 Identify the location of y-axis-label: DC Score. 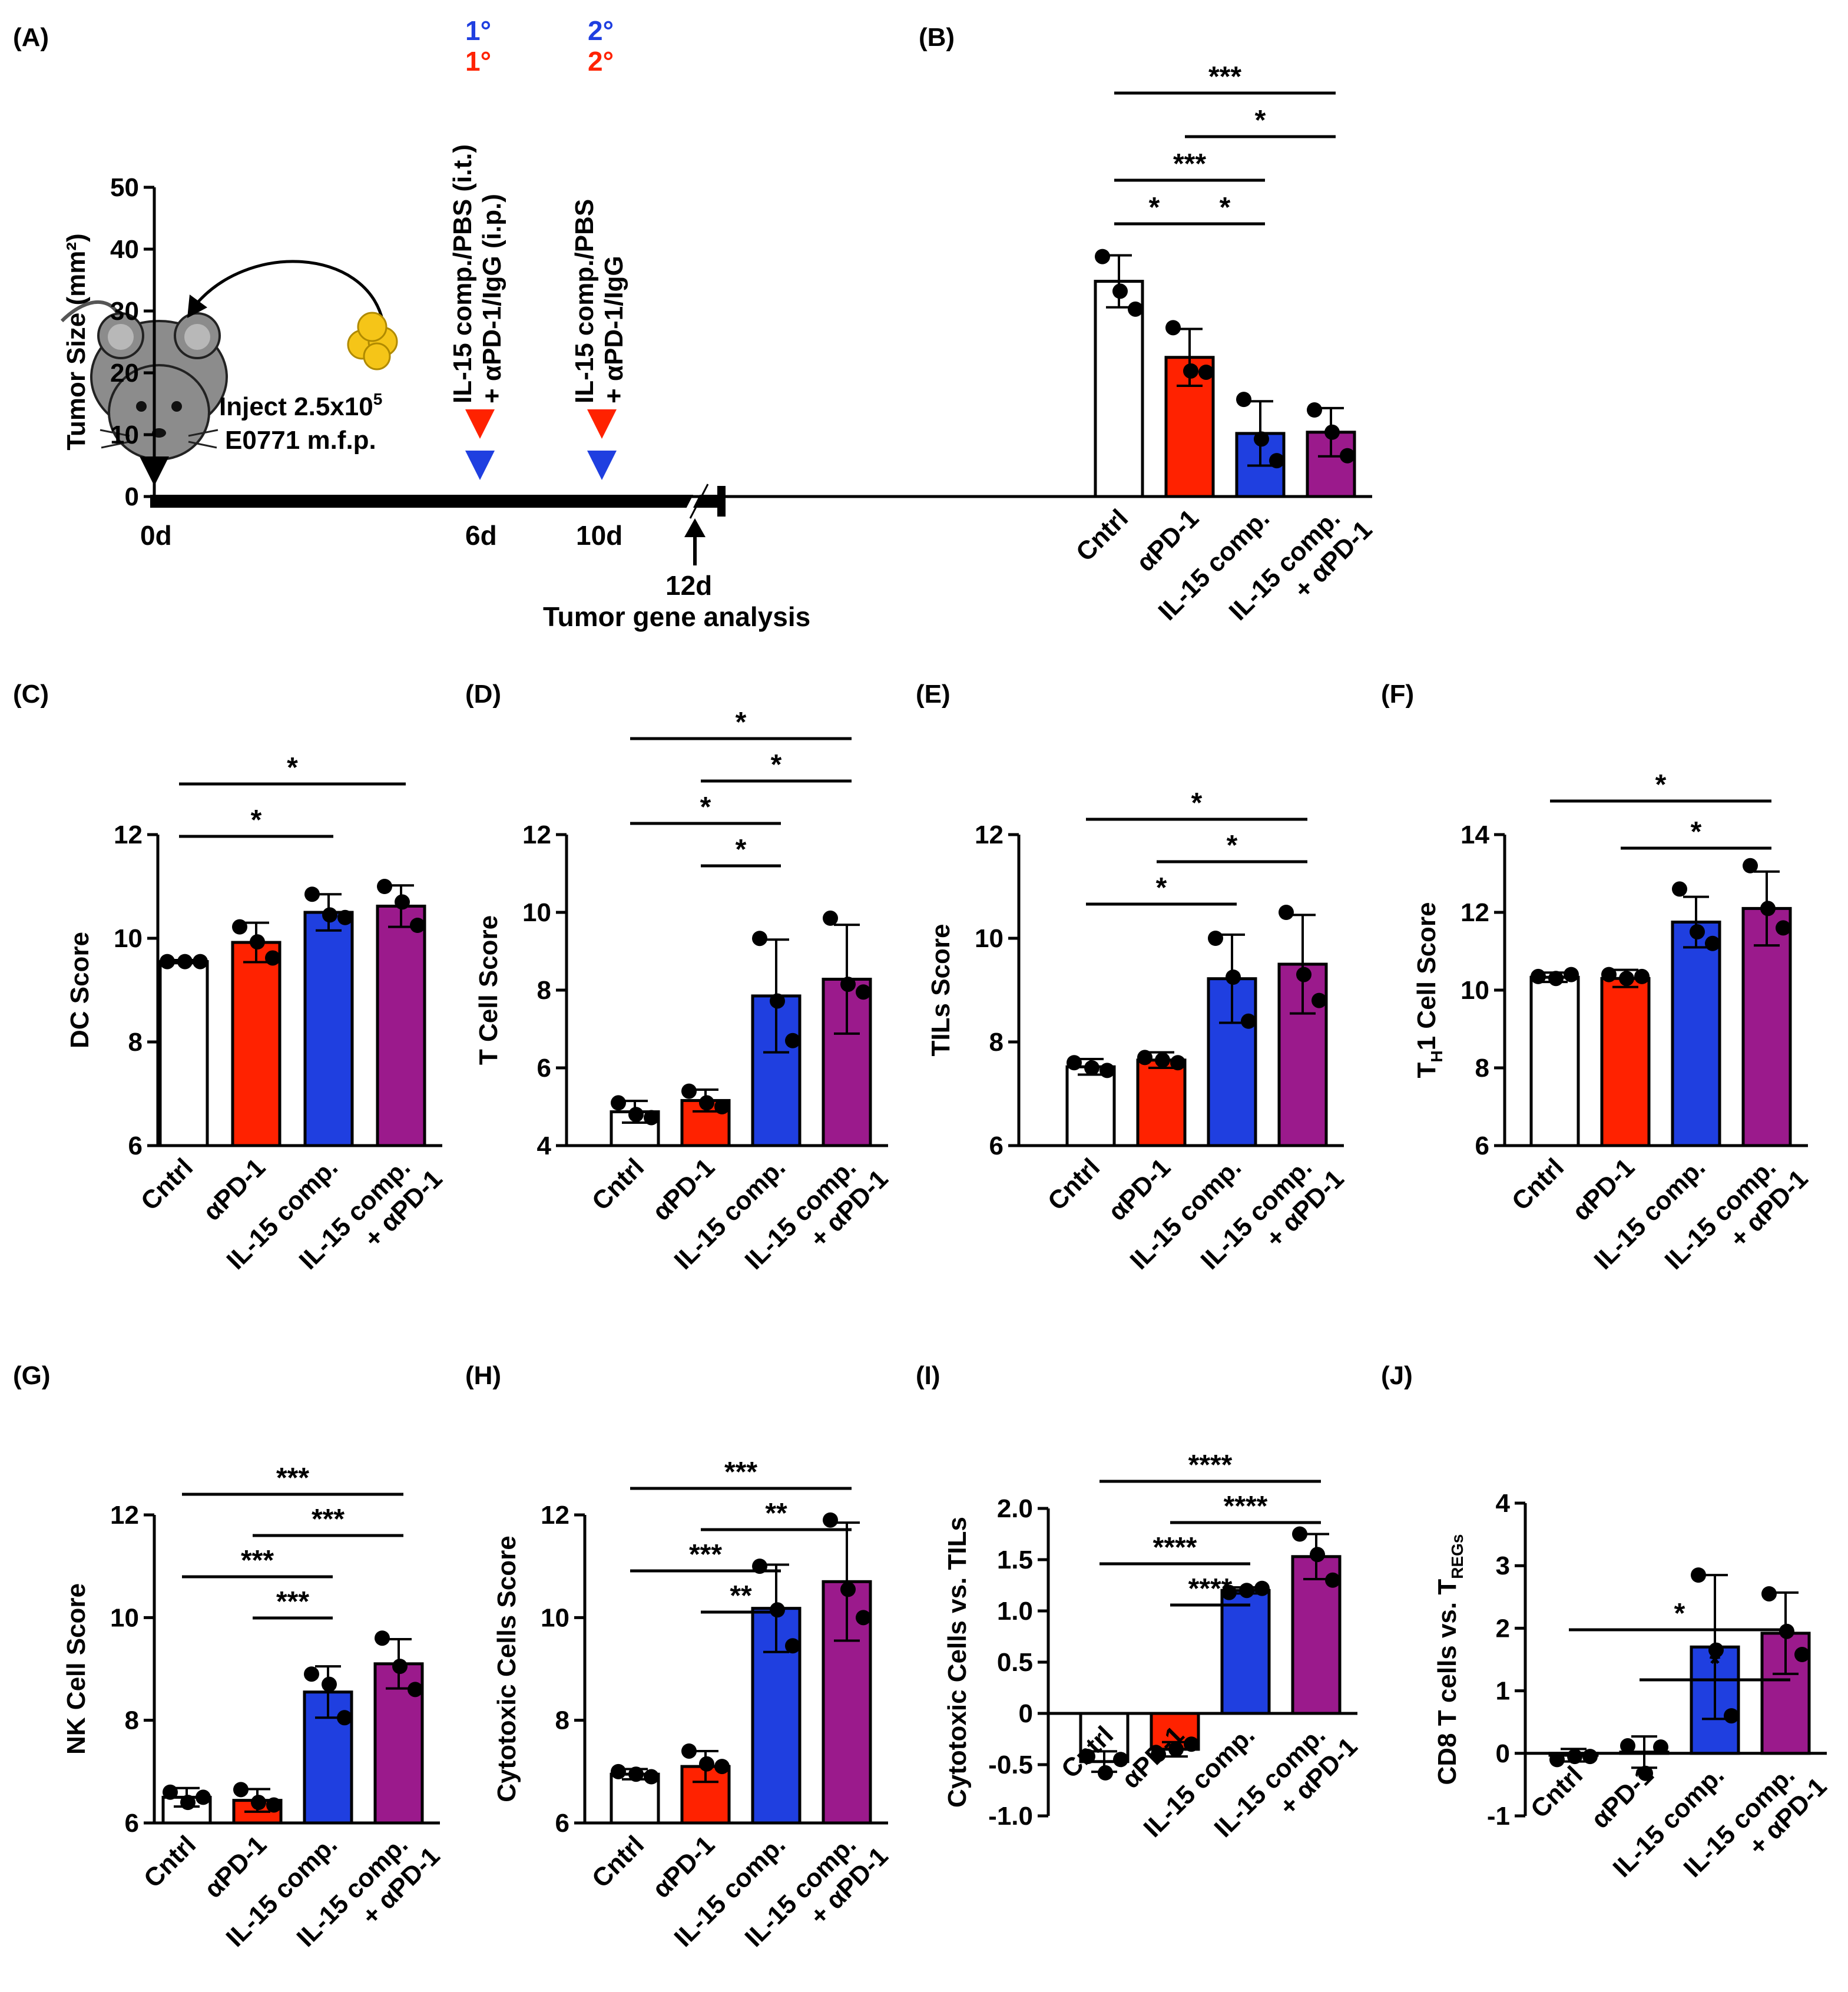
(79, 990).